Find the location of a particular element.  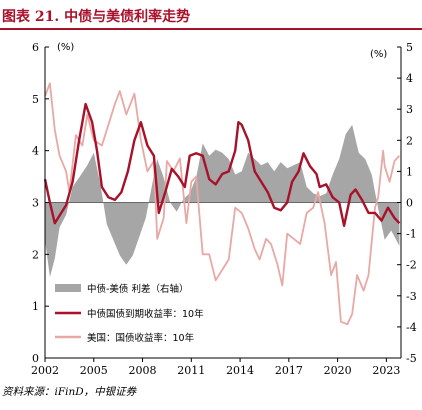

left-tick-label: 1 is located at coordinates (35, 306).